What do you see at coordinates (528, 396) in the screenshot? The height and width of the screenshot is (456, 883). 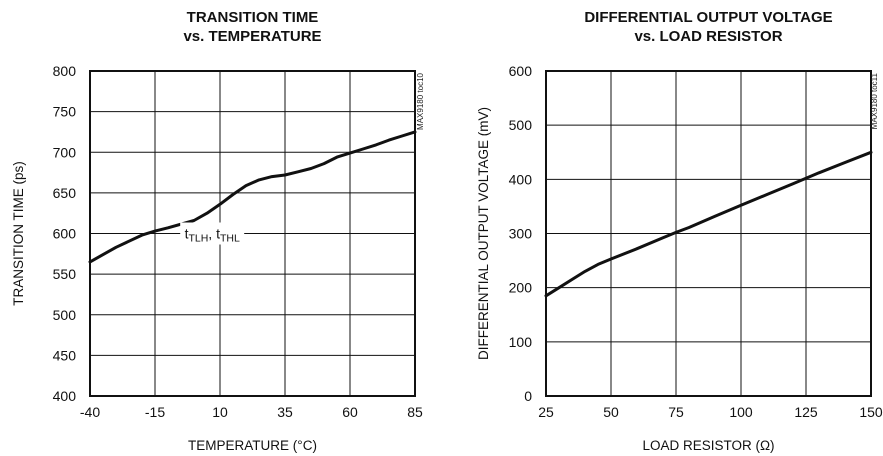 I see `y-tick-label: 0` at bounding box center [528, 396].